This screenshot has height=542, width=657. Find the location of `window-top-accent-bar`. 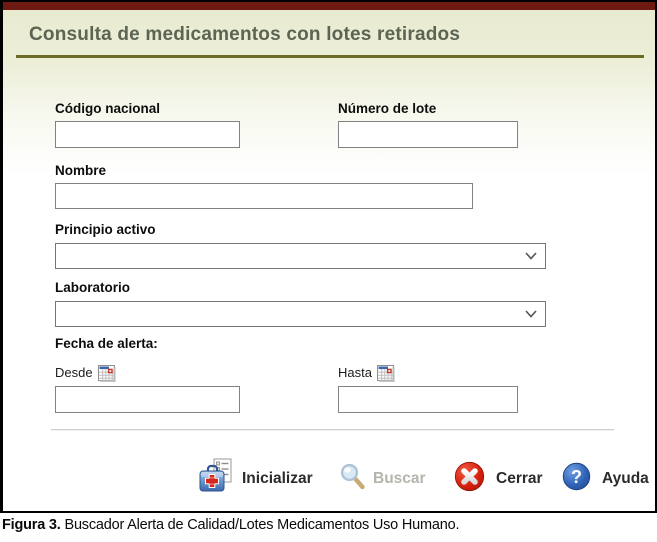

window-top-accent-bar is located at coordinates (329, 6).